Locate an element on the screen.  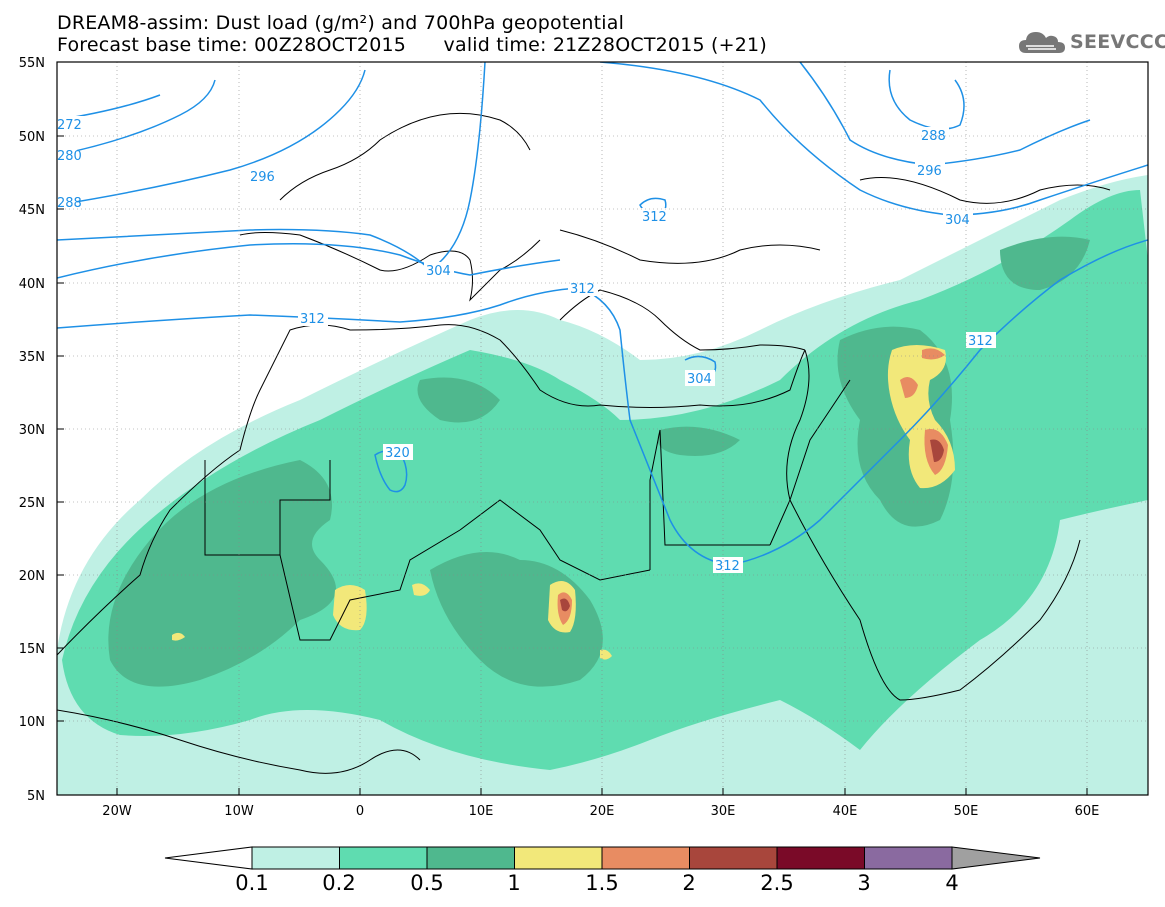
lat-label: 55N is located at coordinates (32, 63).